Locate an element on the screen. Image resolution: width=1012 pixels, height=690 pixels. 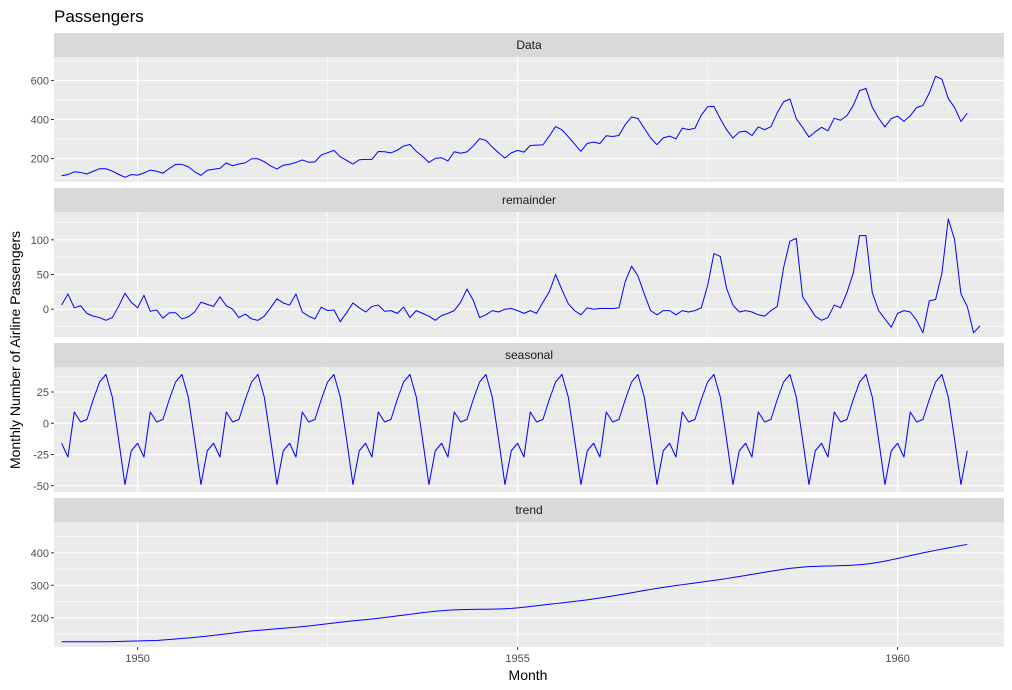
x-axis-title: Month is located at coordinates (528, 675).